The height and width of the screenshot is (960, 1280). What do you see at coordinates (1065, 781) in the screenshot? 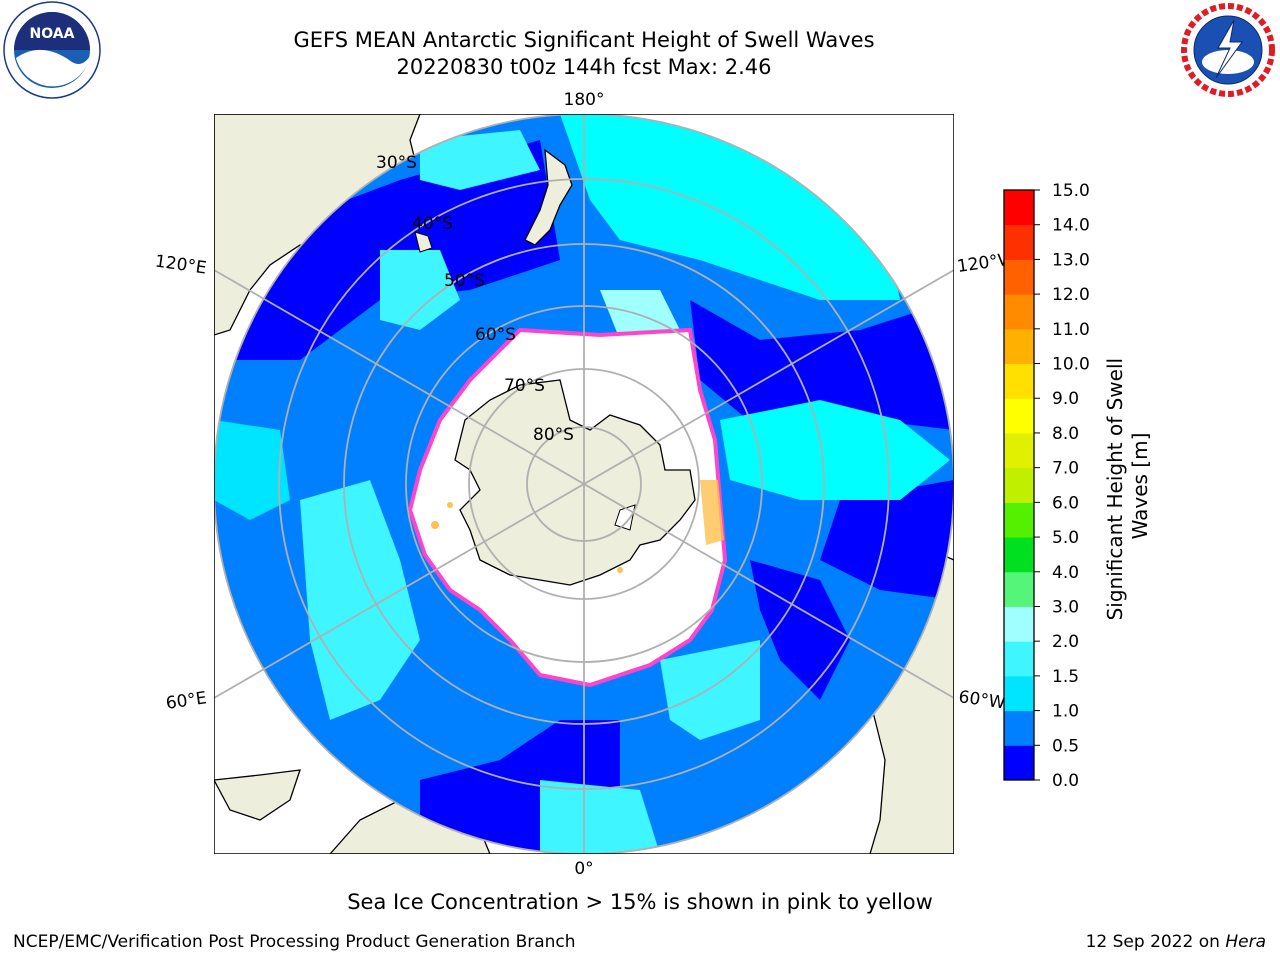
I see `colorbar-tick-label: 0.0` at bounding box center [1065, 781].